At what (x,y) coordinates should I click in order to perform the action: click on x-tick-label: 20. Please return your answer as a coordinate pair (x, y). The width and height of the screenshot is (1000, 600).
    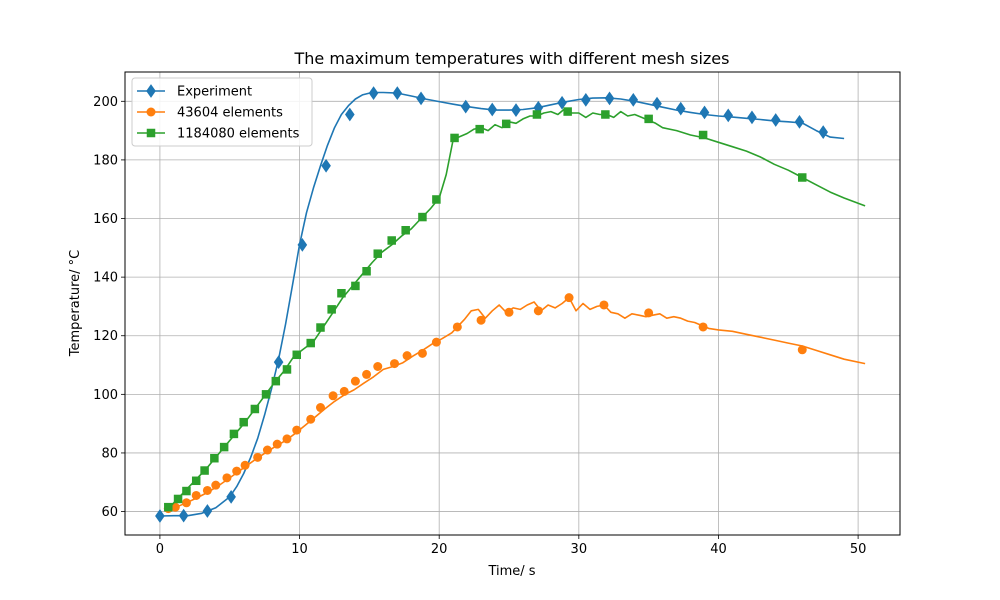
    Looking at the image, I should click on (439, 549).